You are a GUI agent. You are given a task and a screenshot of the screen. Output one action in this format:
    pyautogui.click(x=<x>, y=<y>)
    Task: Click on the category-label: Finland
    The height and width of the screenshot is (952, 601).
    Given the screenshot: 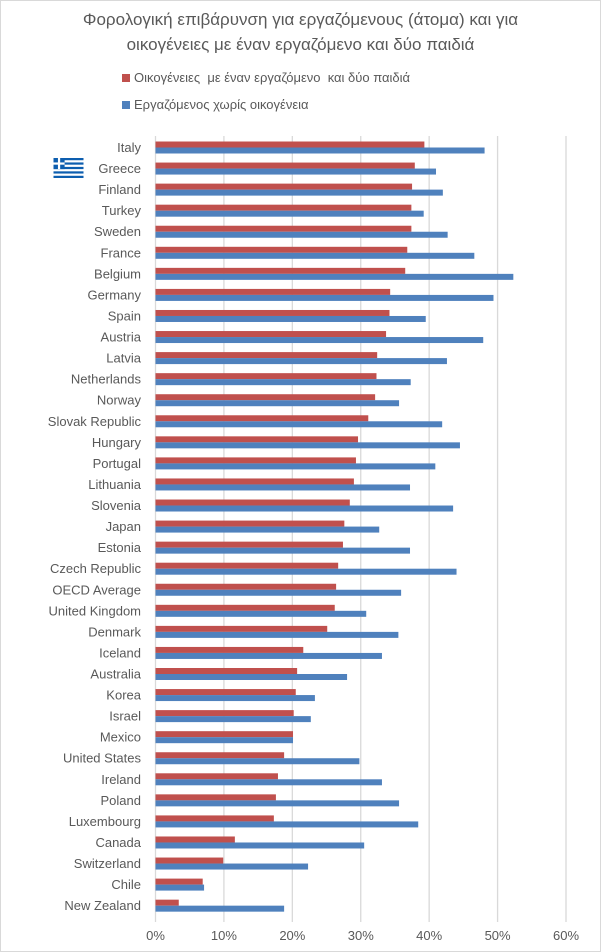 What is the action you would take?
    pyautogui.click(x=119, y=189)
    